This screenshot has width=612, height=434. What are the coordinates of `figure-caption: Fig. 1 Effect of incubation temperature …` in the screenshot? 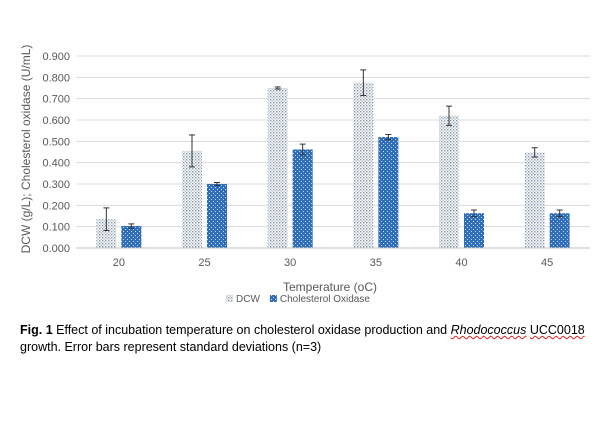 It's located at (307, 339).